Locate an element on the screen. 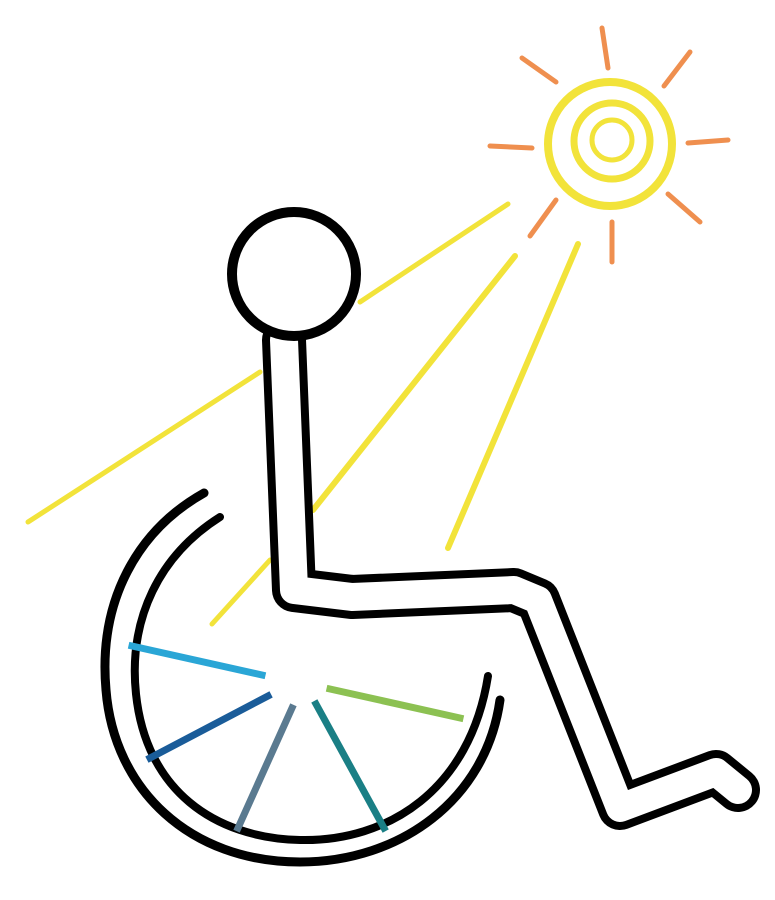 This screenshot has width=775, height=900. sun-short-rays is located at coordinates (609, 145).